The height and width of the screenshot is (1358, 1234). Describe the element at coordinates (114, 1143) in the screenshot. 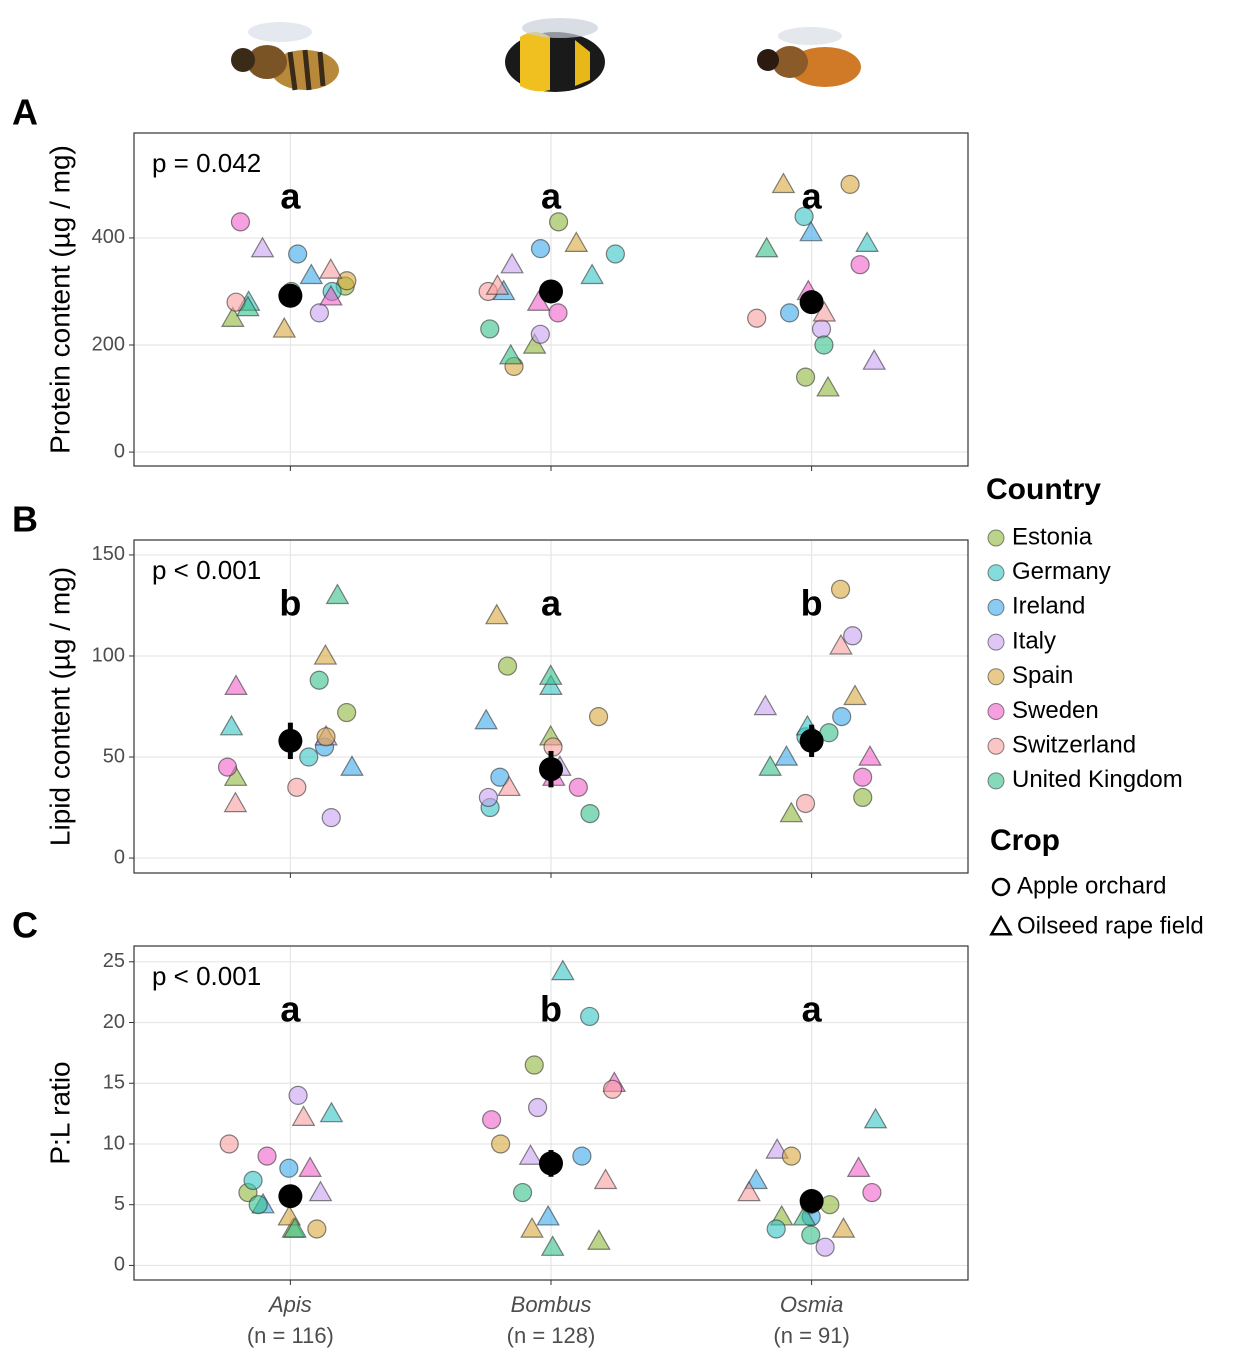

I see `y-tick-label: 10` at that location.